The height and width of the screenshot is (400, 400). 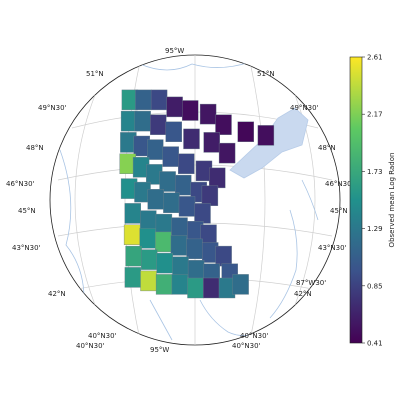 I want to click on graticule-label: 87°W30', so click(x=311, y=283).